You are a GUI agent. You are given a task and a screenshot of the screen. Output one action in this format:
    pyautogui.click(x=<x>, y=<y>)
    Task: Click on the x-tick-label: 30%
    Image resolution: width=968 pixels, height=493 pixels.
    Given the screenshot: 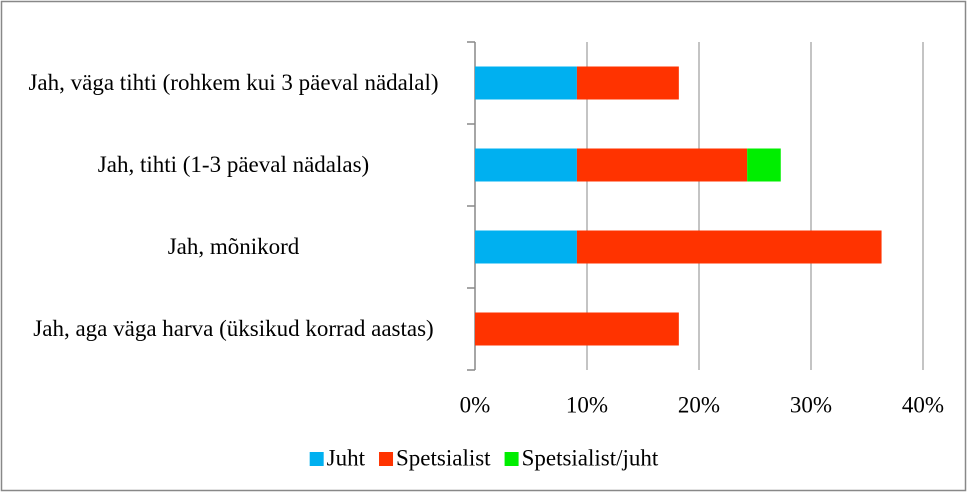 What is the action you would take?
    pyautogui.click(x=811, y=404)
    